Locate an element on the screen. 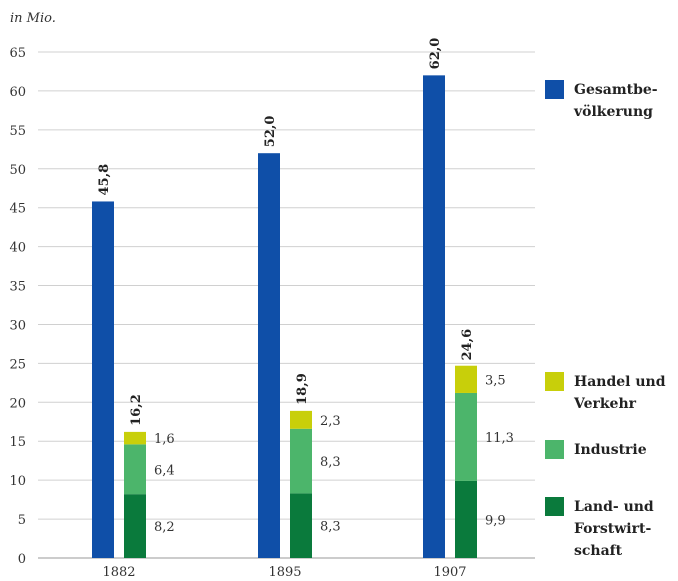  data-label-stack-total: 16,2 is located at coordinates (136, 410).